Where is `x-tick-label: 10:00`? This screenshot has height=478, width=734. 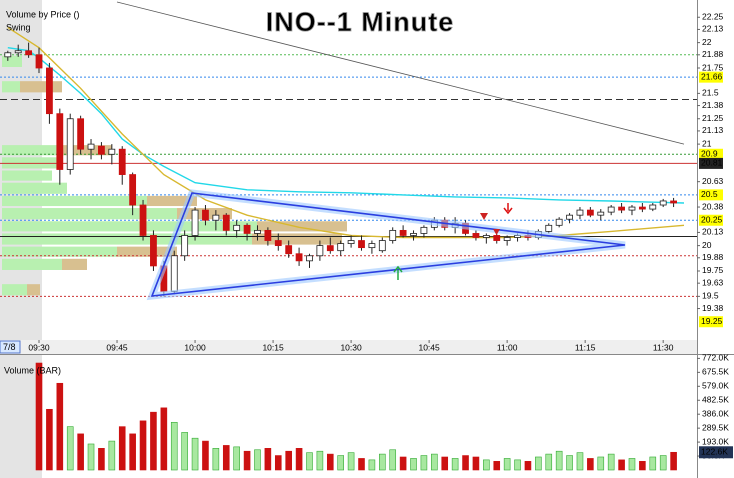
x-tick-label: 10:00 is located at coordinates (195, 347).